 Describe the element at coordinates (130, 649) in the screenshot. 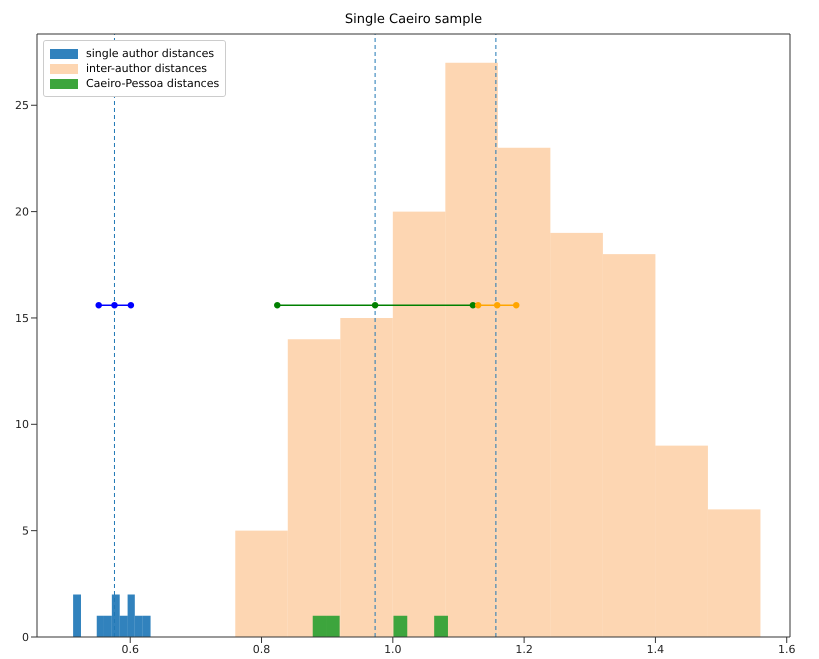

I see `x-tick-label: 0.6` at that location.